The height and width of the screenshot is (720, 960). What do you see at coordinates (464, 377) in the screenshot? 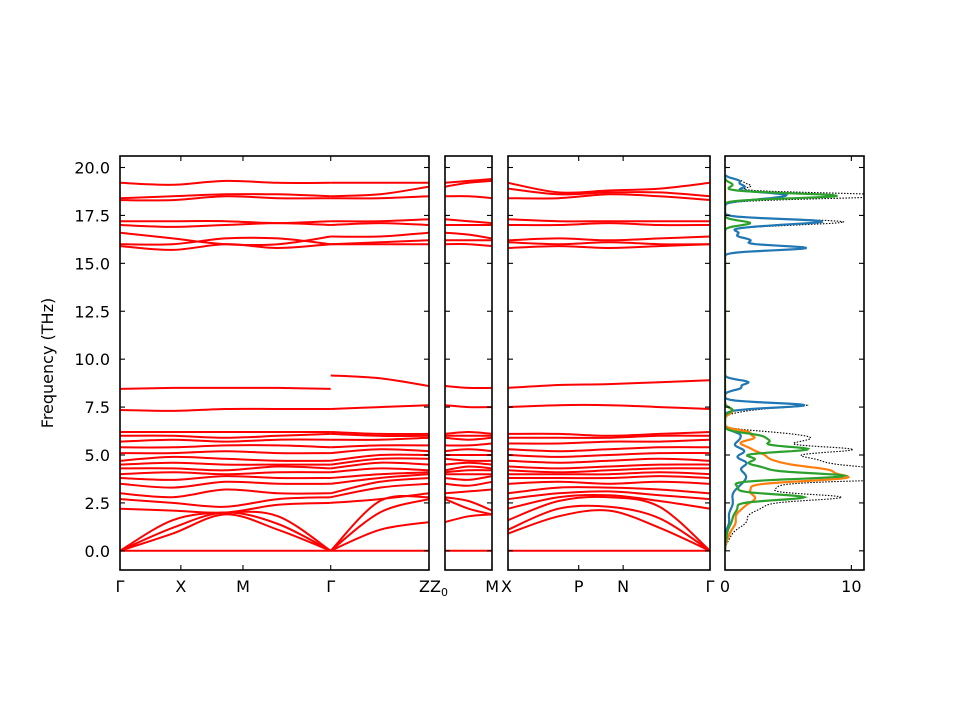
I see `band-panel-2: Z0 M` at bounding box center [464, 377].